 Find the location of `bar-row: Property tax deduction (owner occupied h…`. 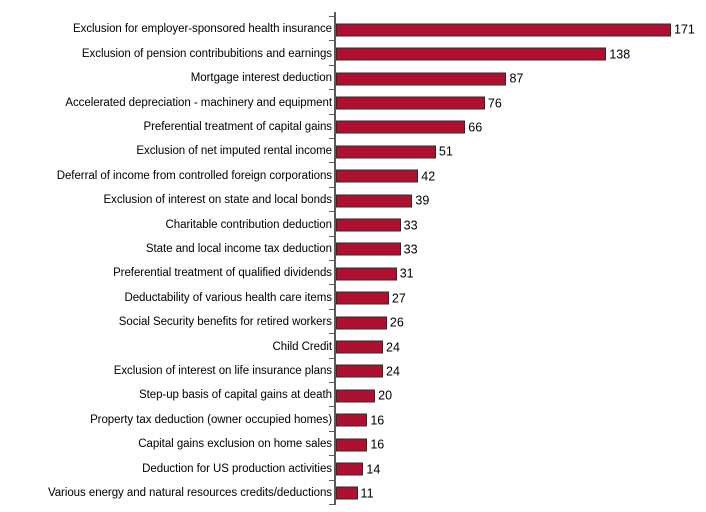

bar-row: Property tax deduction (owner occupied h… is located at coordinates (353, 420).